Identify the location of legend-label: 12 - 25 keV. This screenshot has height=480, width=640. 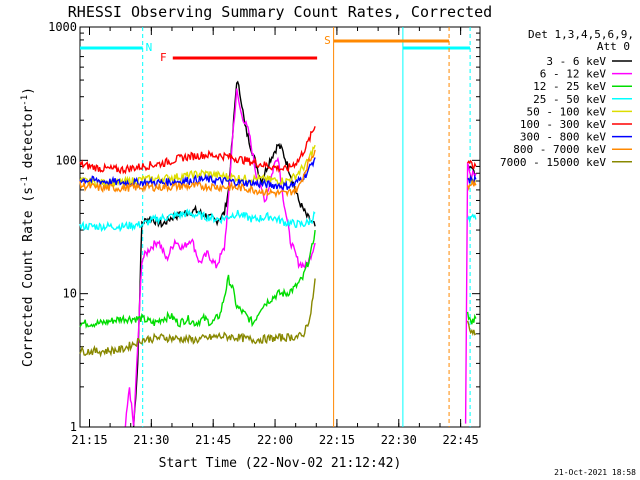
(569, 86).